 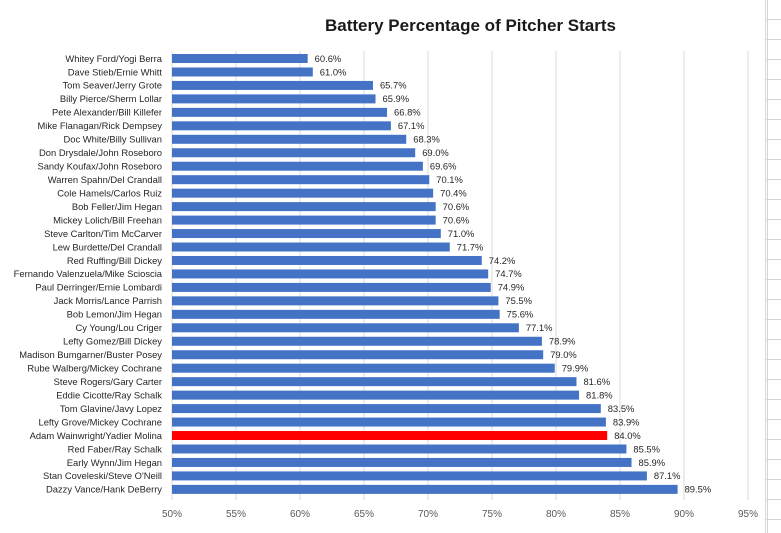 What do you see at coordinates (107, 219) in the screenshot?
I see `category-label: Mickey Lolich/Bill Freehan` at bounding box center [107, 219].